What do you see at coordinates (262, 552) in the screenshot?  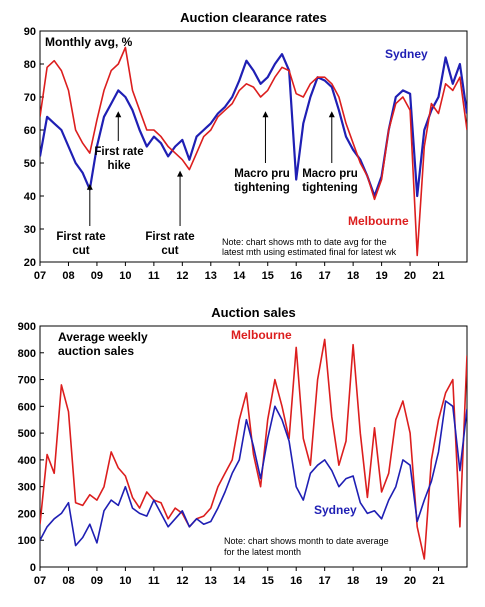 I see `chart-note: for the latest month` at bounding box center [262, 552].